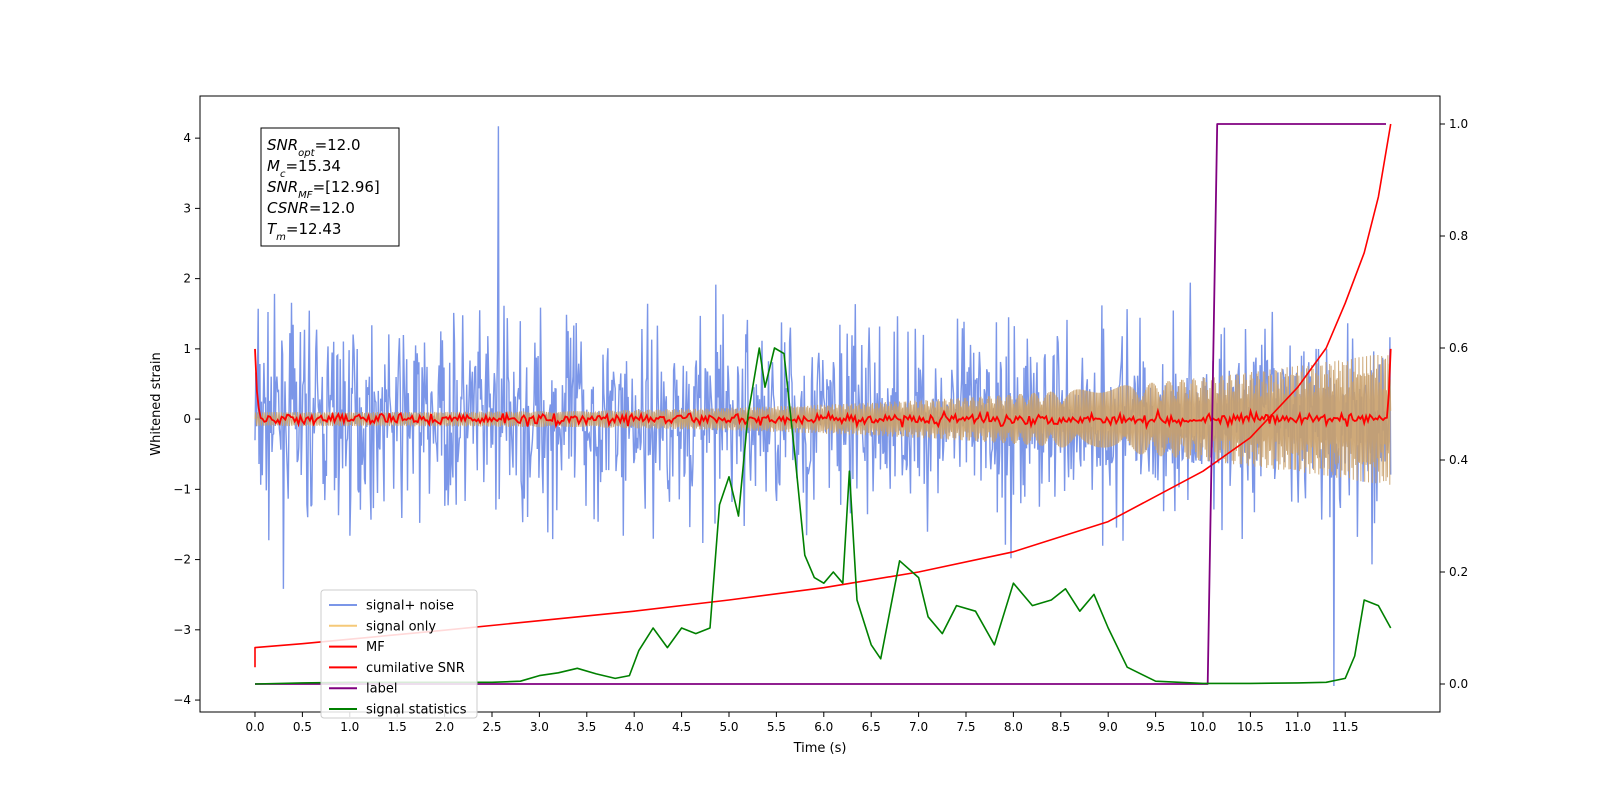  Describe the element at coordinates (1345, 727) in the screenshot. I see `x-tick-label: 11.5` at that location.